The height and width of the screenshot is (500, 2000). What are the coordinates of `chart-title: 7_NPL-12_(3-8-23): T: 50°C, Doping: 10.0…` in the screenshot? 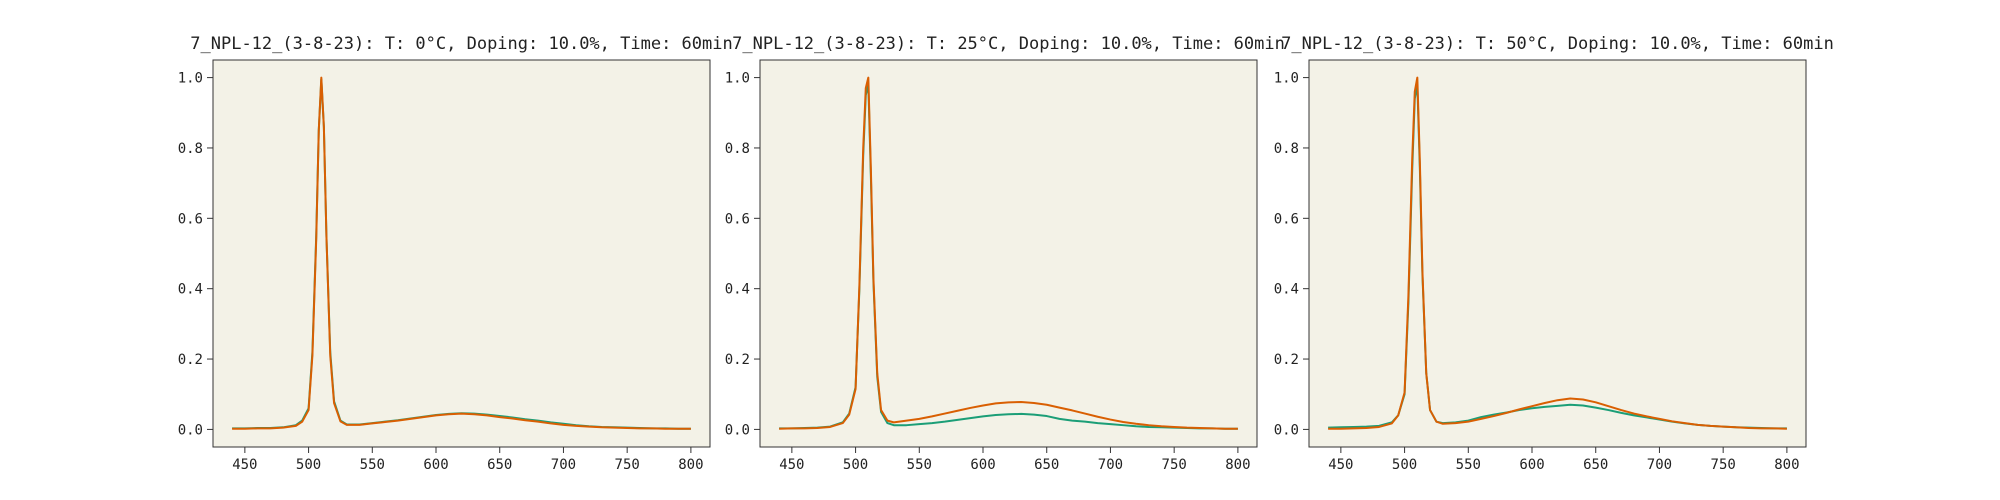 It's located at (1557, 44).